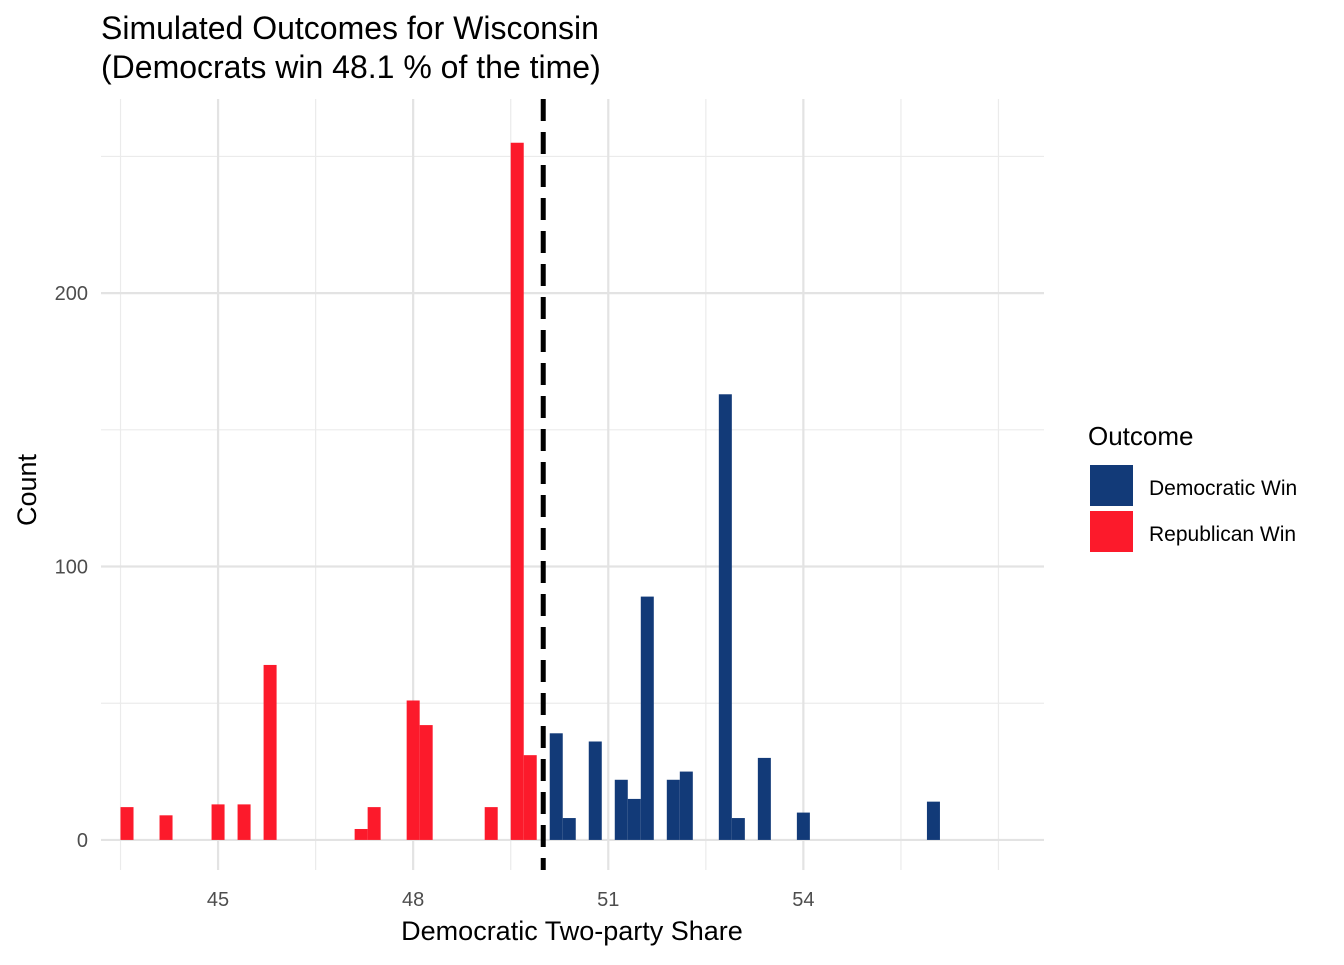  What do you see at coordinates (413, 900) in the screenshot?
I see `x-tick-label: 48` at bounding box center [413, 900].